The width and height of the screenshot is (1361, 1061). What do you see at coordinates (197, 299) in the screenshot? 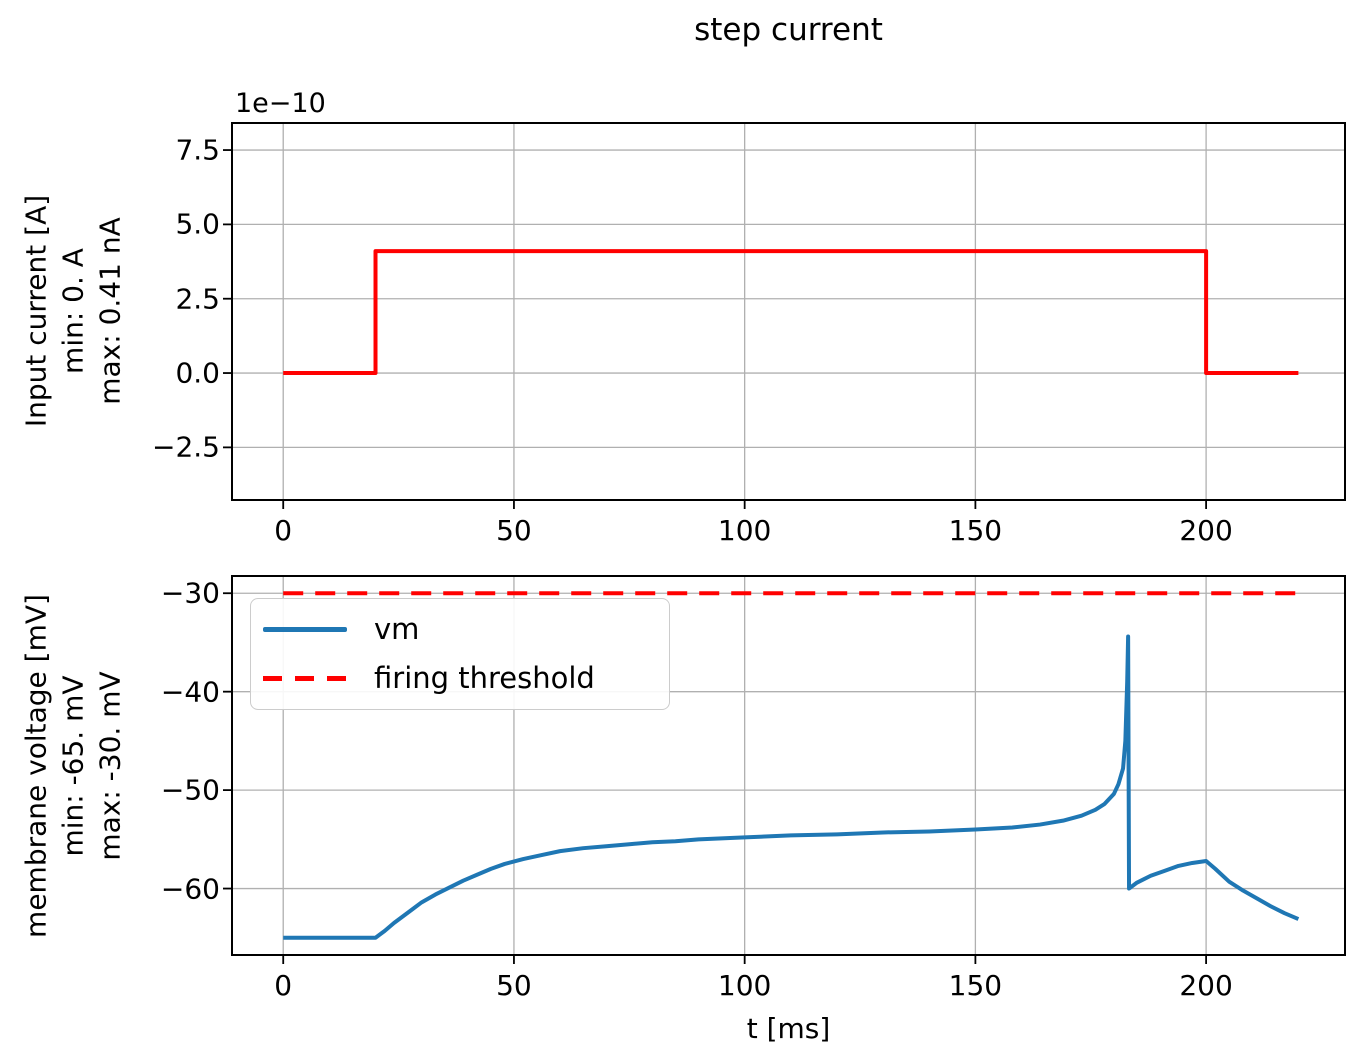
I see `y-tick-label: 2.5` at bounding box center [197, 299].